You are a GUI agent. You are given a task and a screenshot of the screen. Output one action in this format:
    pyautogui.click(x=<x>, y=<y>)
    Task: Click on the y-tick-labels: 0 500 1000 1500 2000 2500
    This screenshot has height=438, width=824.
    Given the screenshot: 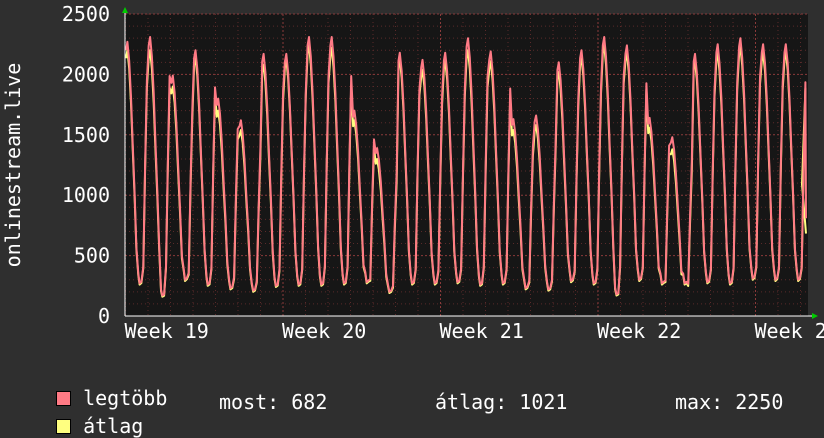 What is the action you would take?
    pyautogui.click(x=86, y=165)
    